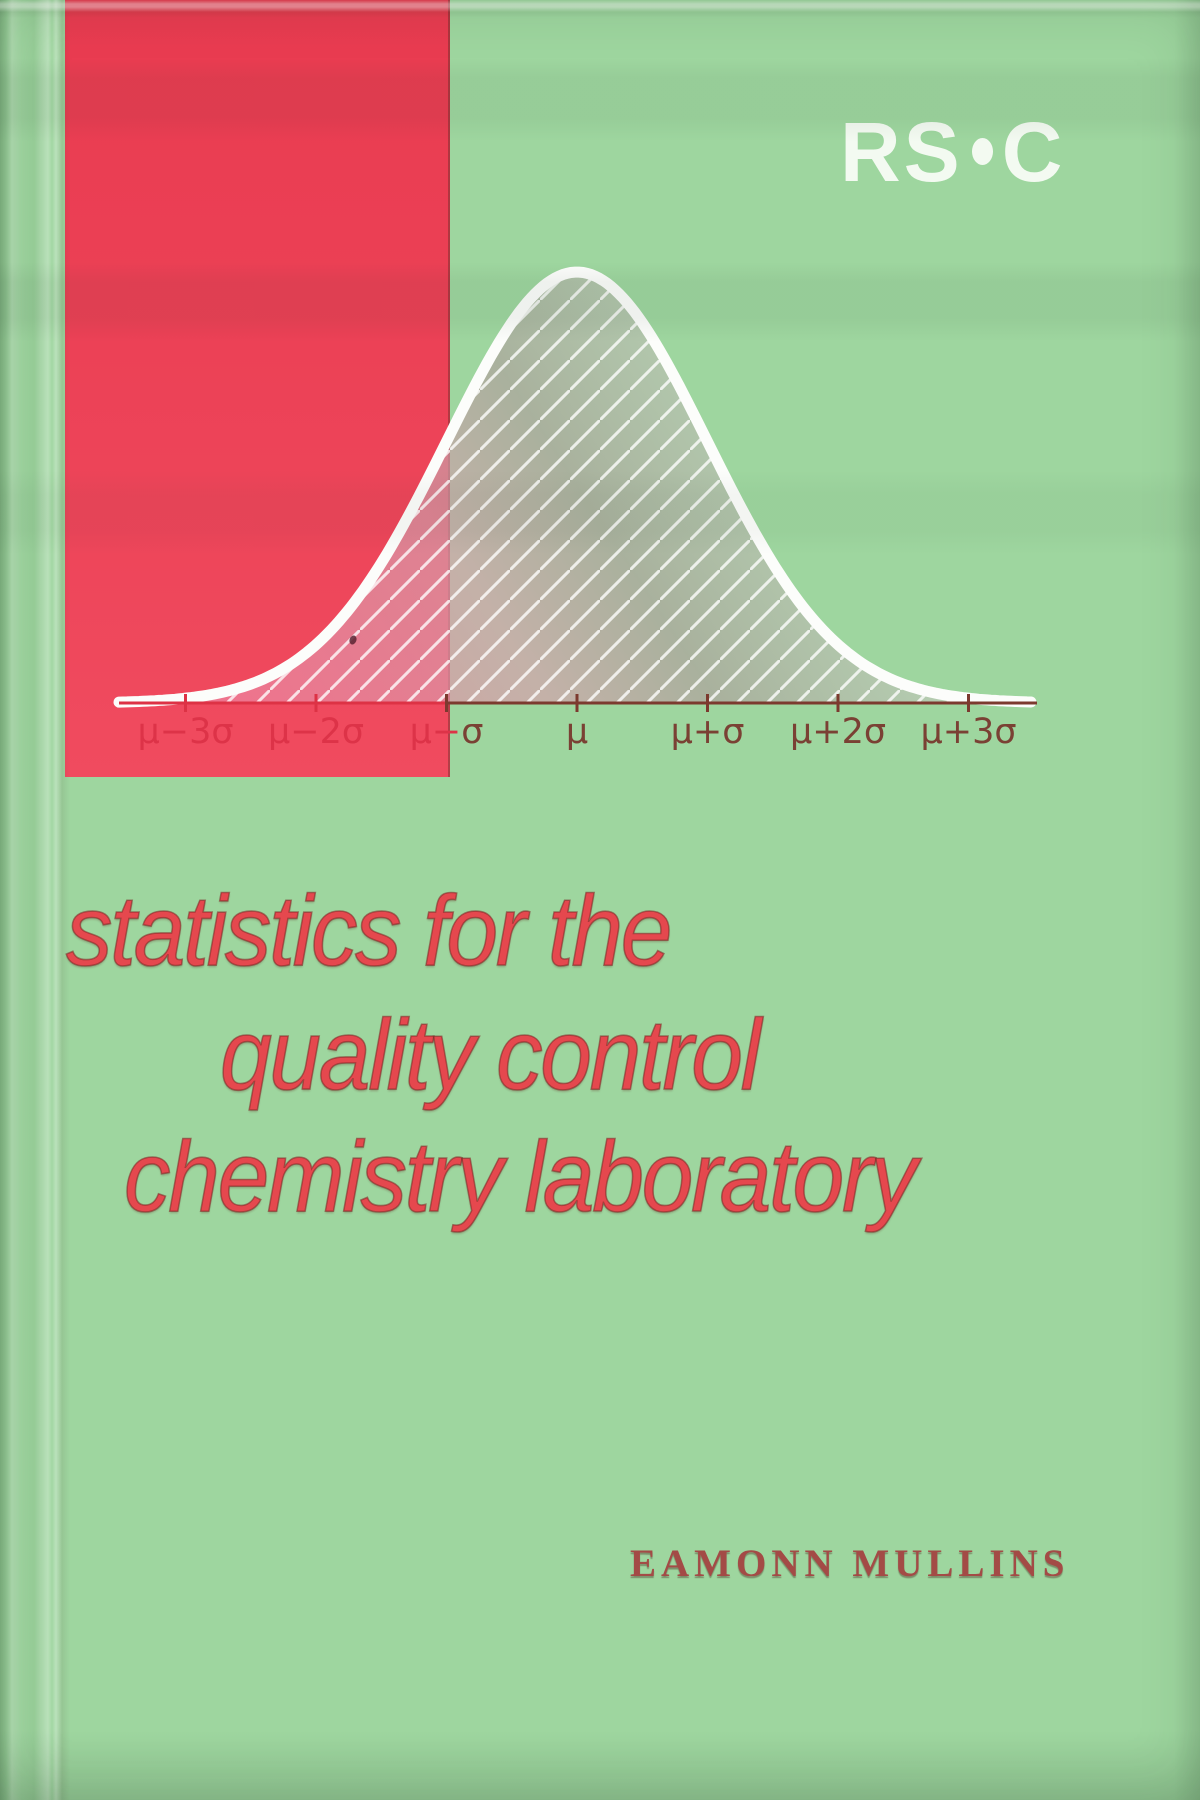 This screenshot has width=1200, height=1800. Describe the element at coordinates (316, 732) in the screenshot. I see `axis-tick-label: μ−2σ` at that location.